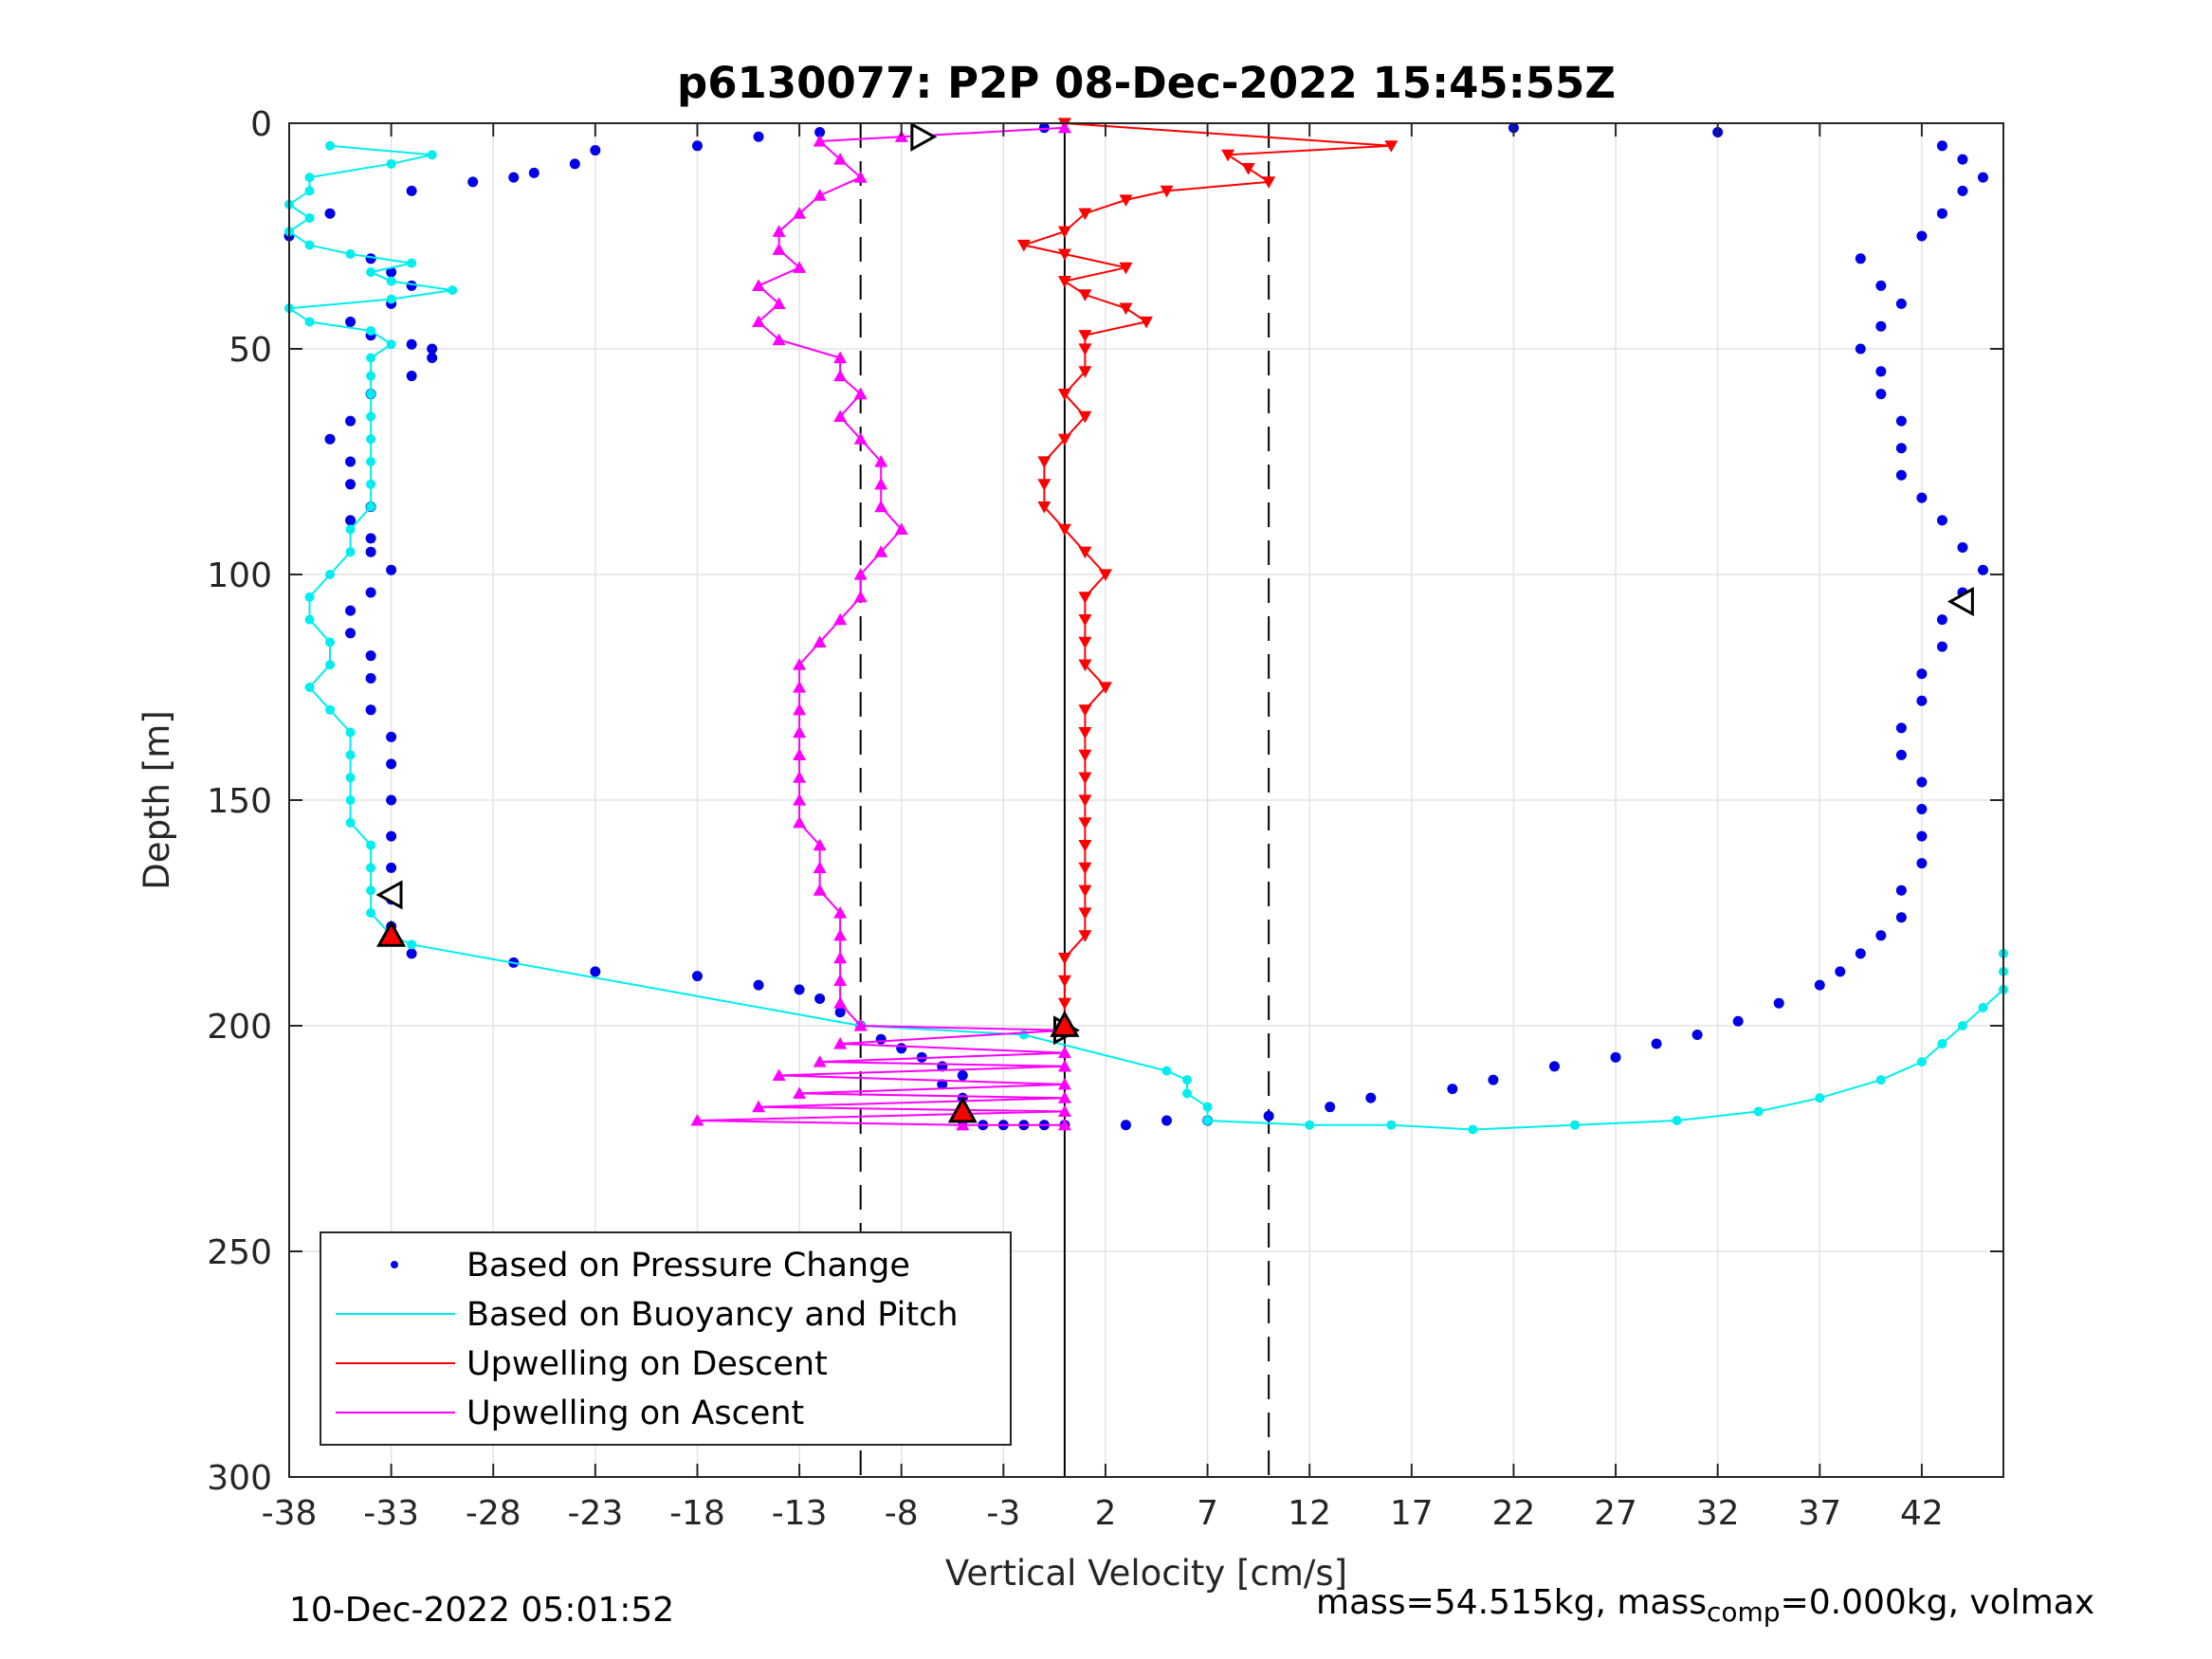 This screenshot has width=2212, height=1659. Describe the element at coordinates (1718, 1513) in the screenshot. I see `x-tick-label: 32` at that location.